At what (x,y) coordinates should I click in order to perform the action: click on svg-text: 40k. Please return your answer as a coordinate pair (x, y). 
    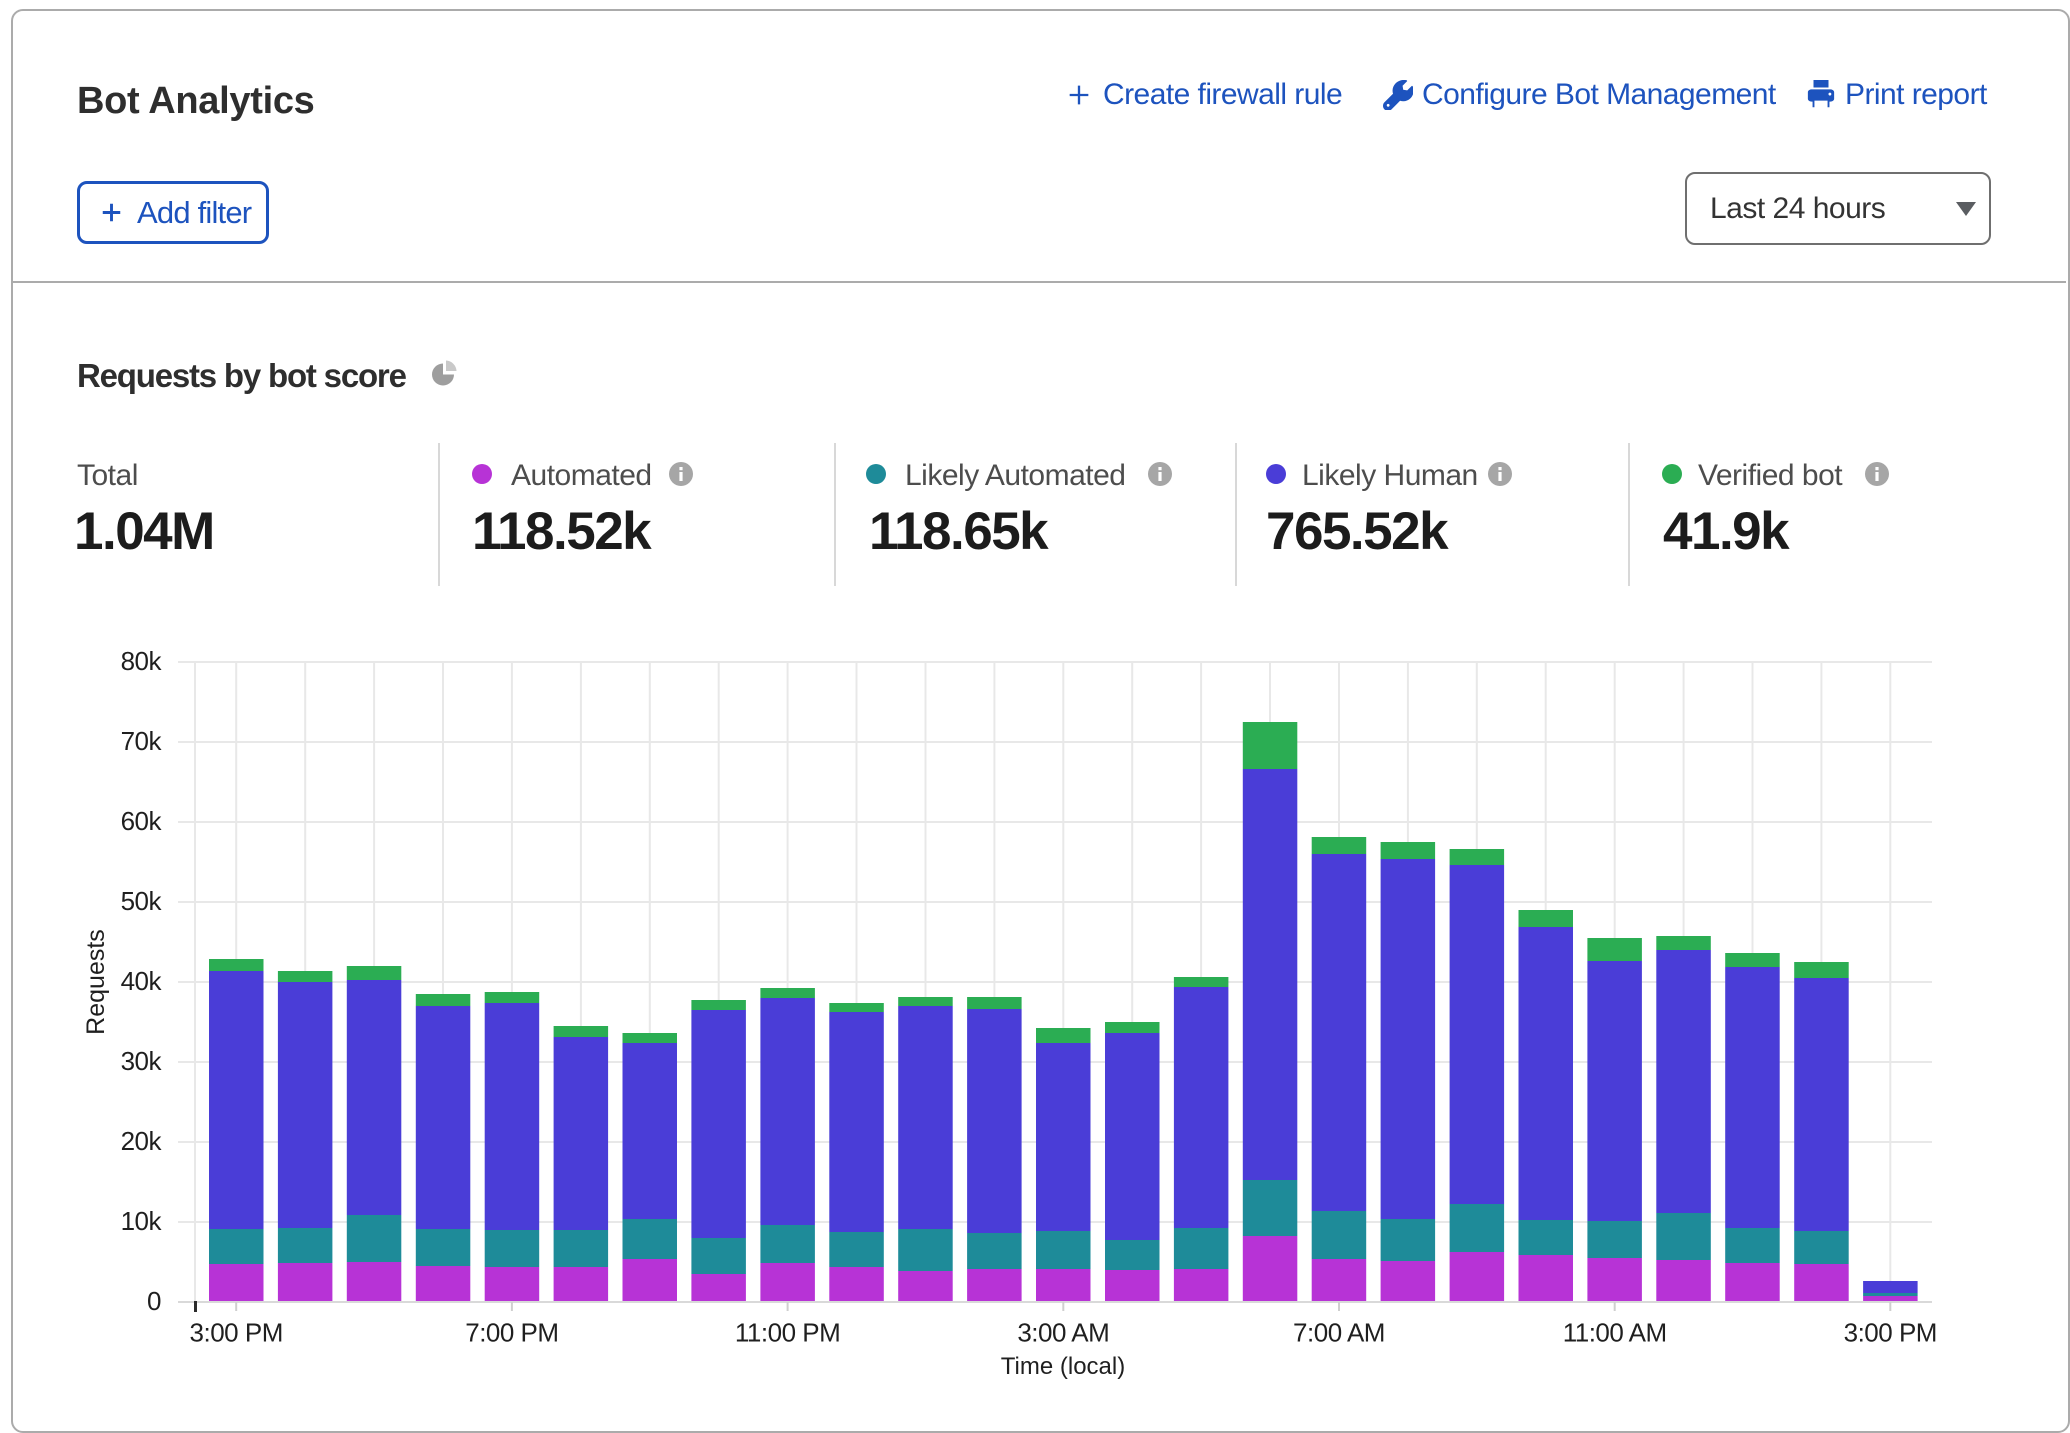
    Looking at the image, I should click on (142, 981).